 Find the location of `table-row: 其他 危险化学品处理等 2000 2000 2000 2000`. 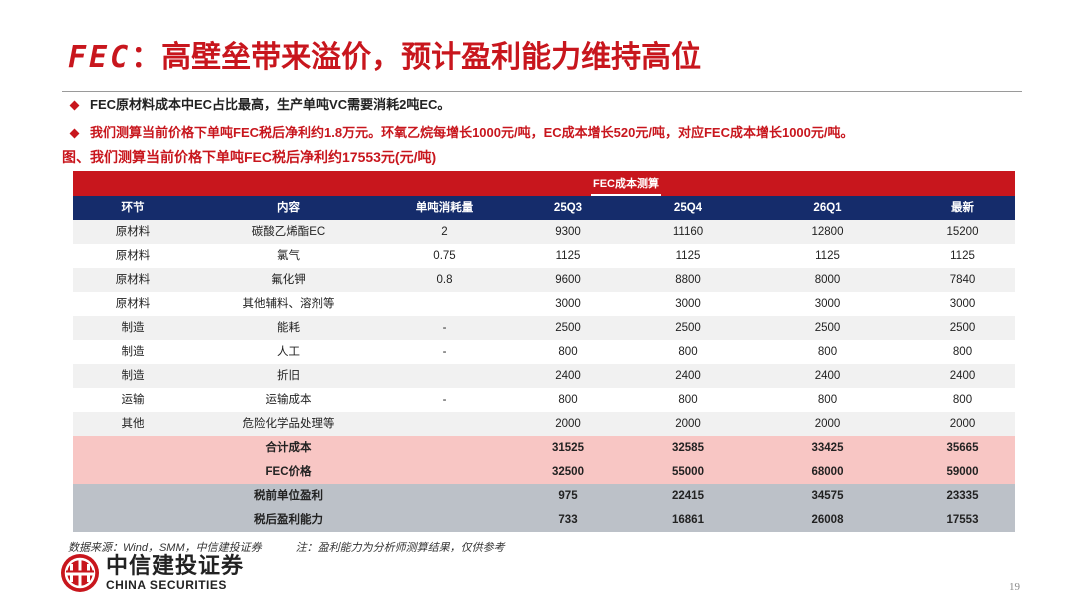

table-row: 其他 危险化学品处理等 2000 2000 2000 2000 is located at coordinates (544, 424).